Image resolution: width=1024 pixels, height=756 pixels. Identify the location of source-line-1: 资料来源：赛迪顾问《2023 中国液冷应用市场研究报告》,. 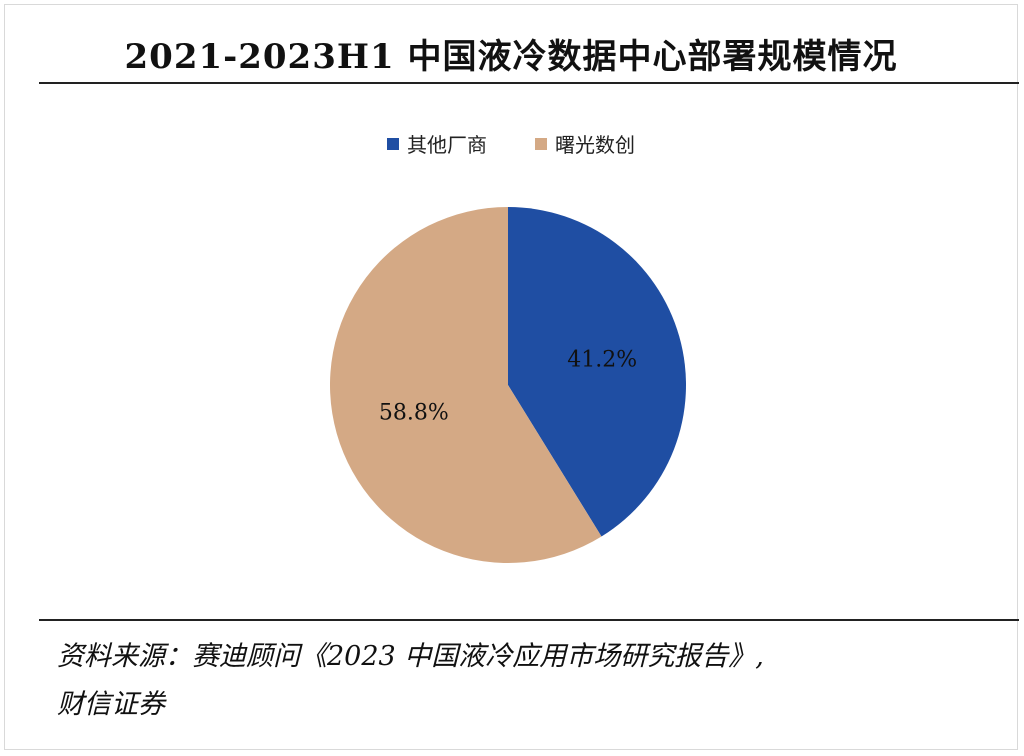
(410, 656).